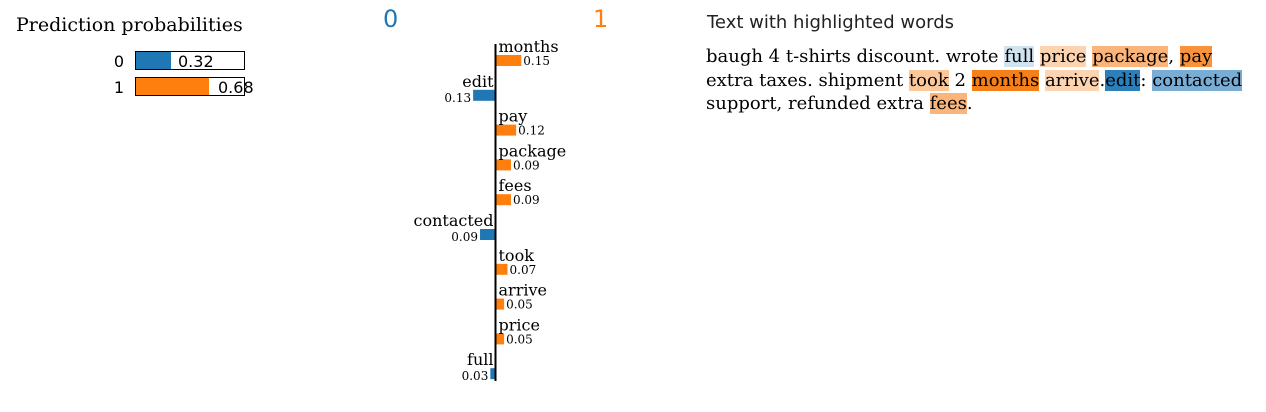 The width and height of the screenshot is (1266, 412). What do you see at coordinates (1146, 80) in the screenshot?
I see `text-segment: :` at bounding box center [1146, 80].